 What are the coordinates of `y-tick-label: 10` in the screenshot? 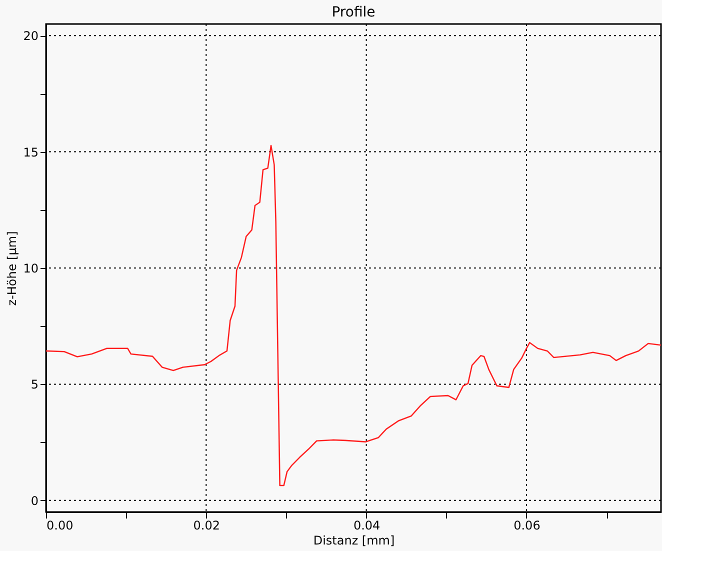 It's located at (30, 269).